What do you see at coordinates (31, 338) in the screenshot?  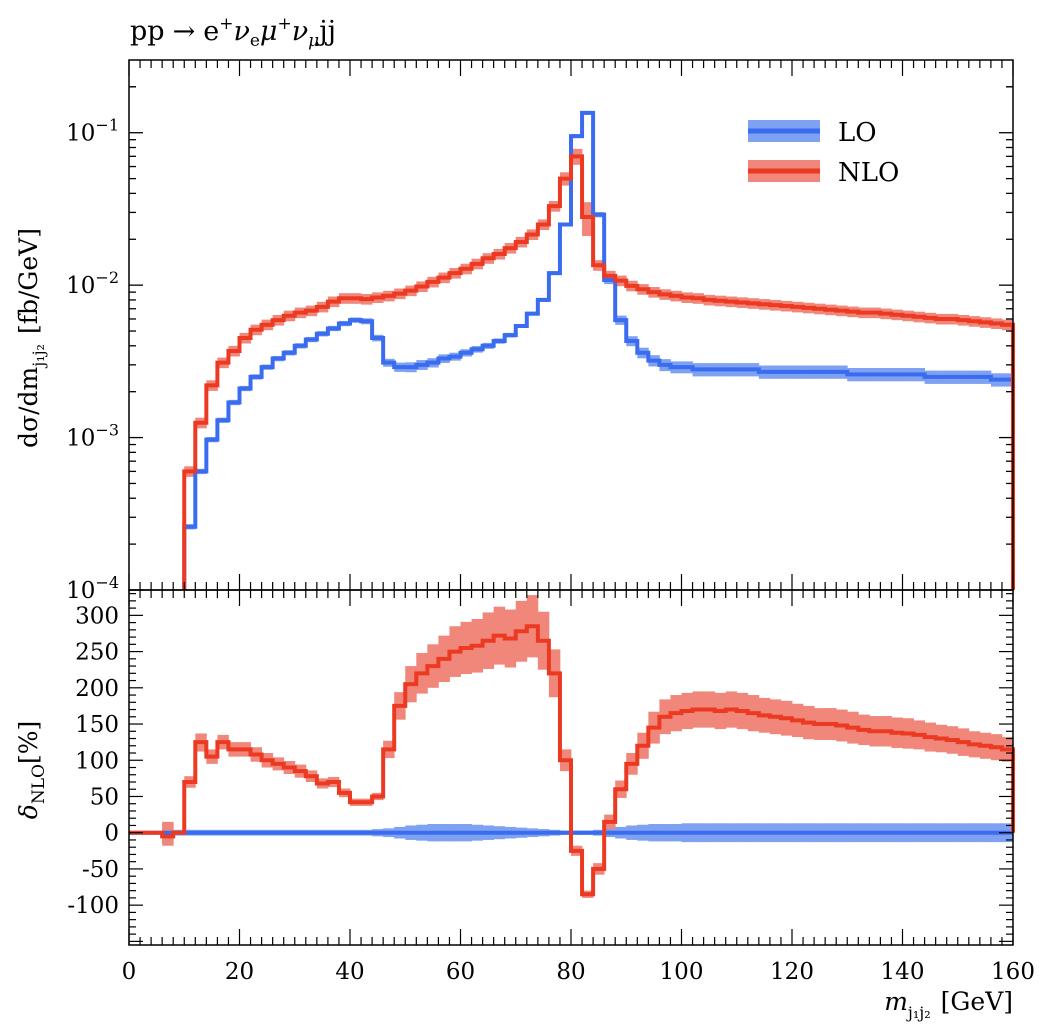 I see `upper-y-axis-title: dσ/dmj₁j₂[fb/GeV]` at bounding box center [31, 338].